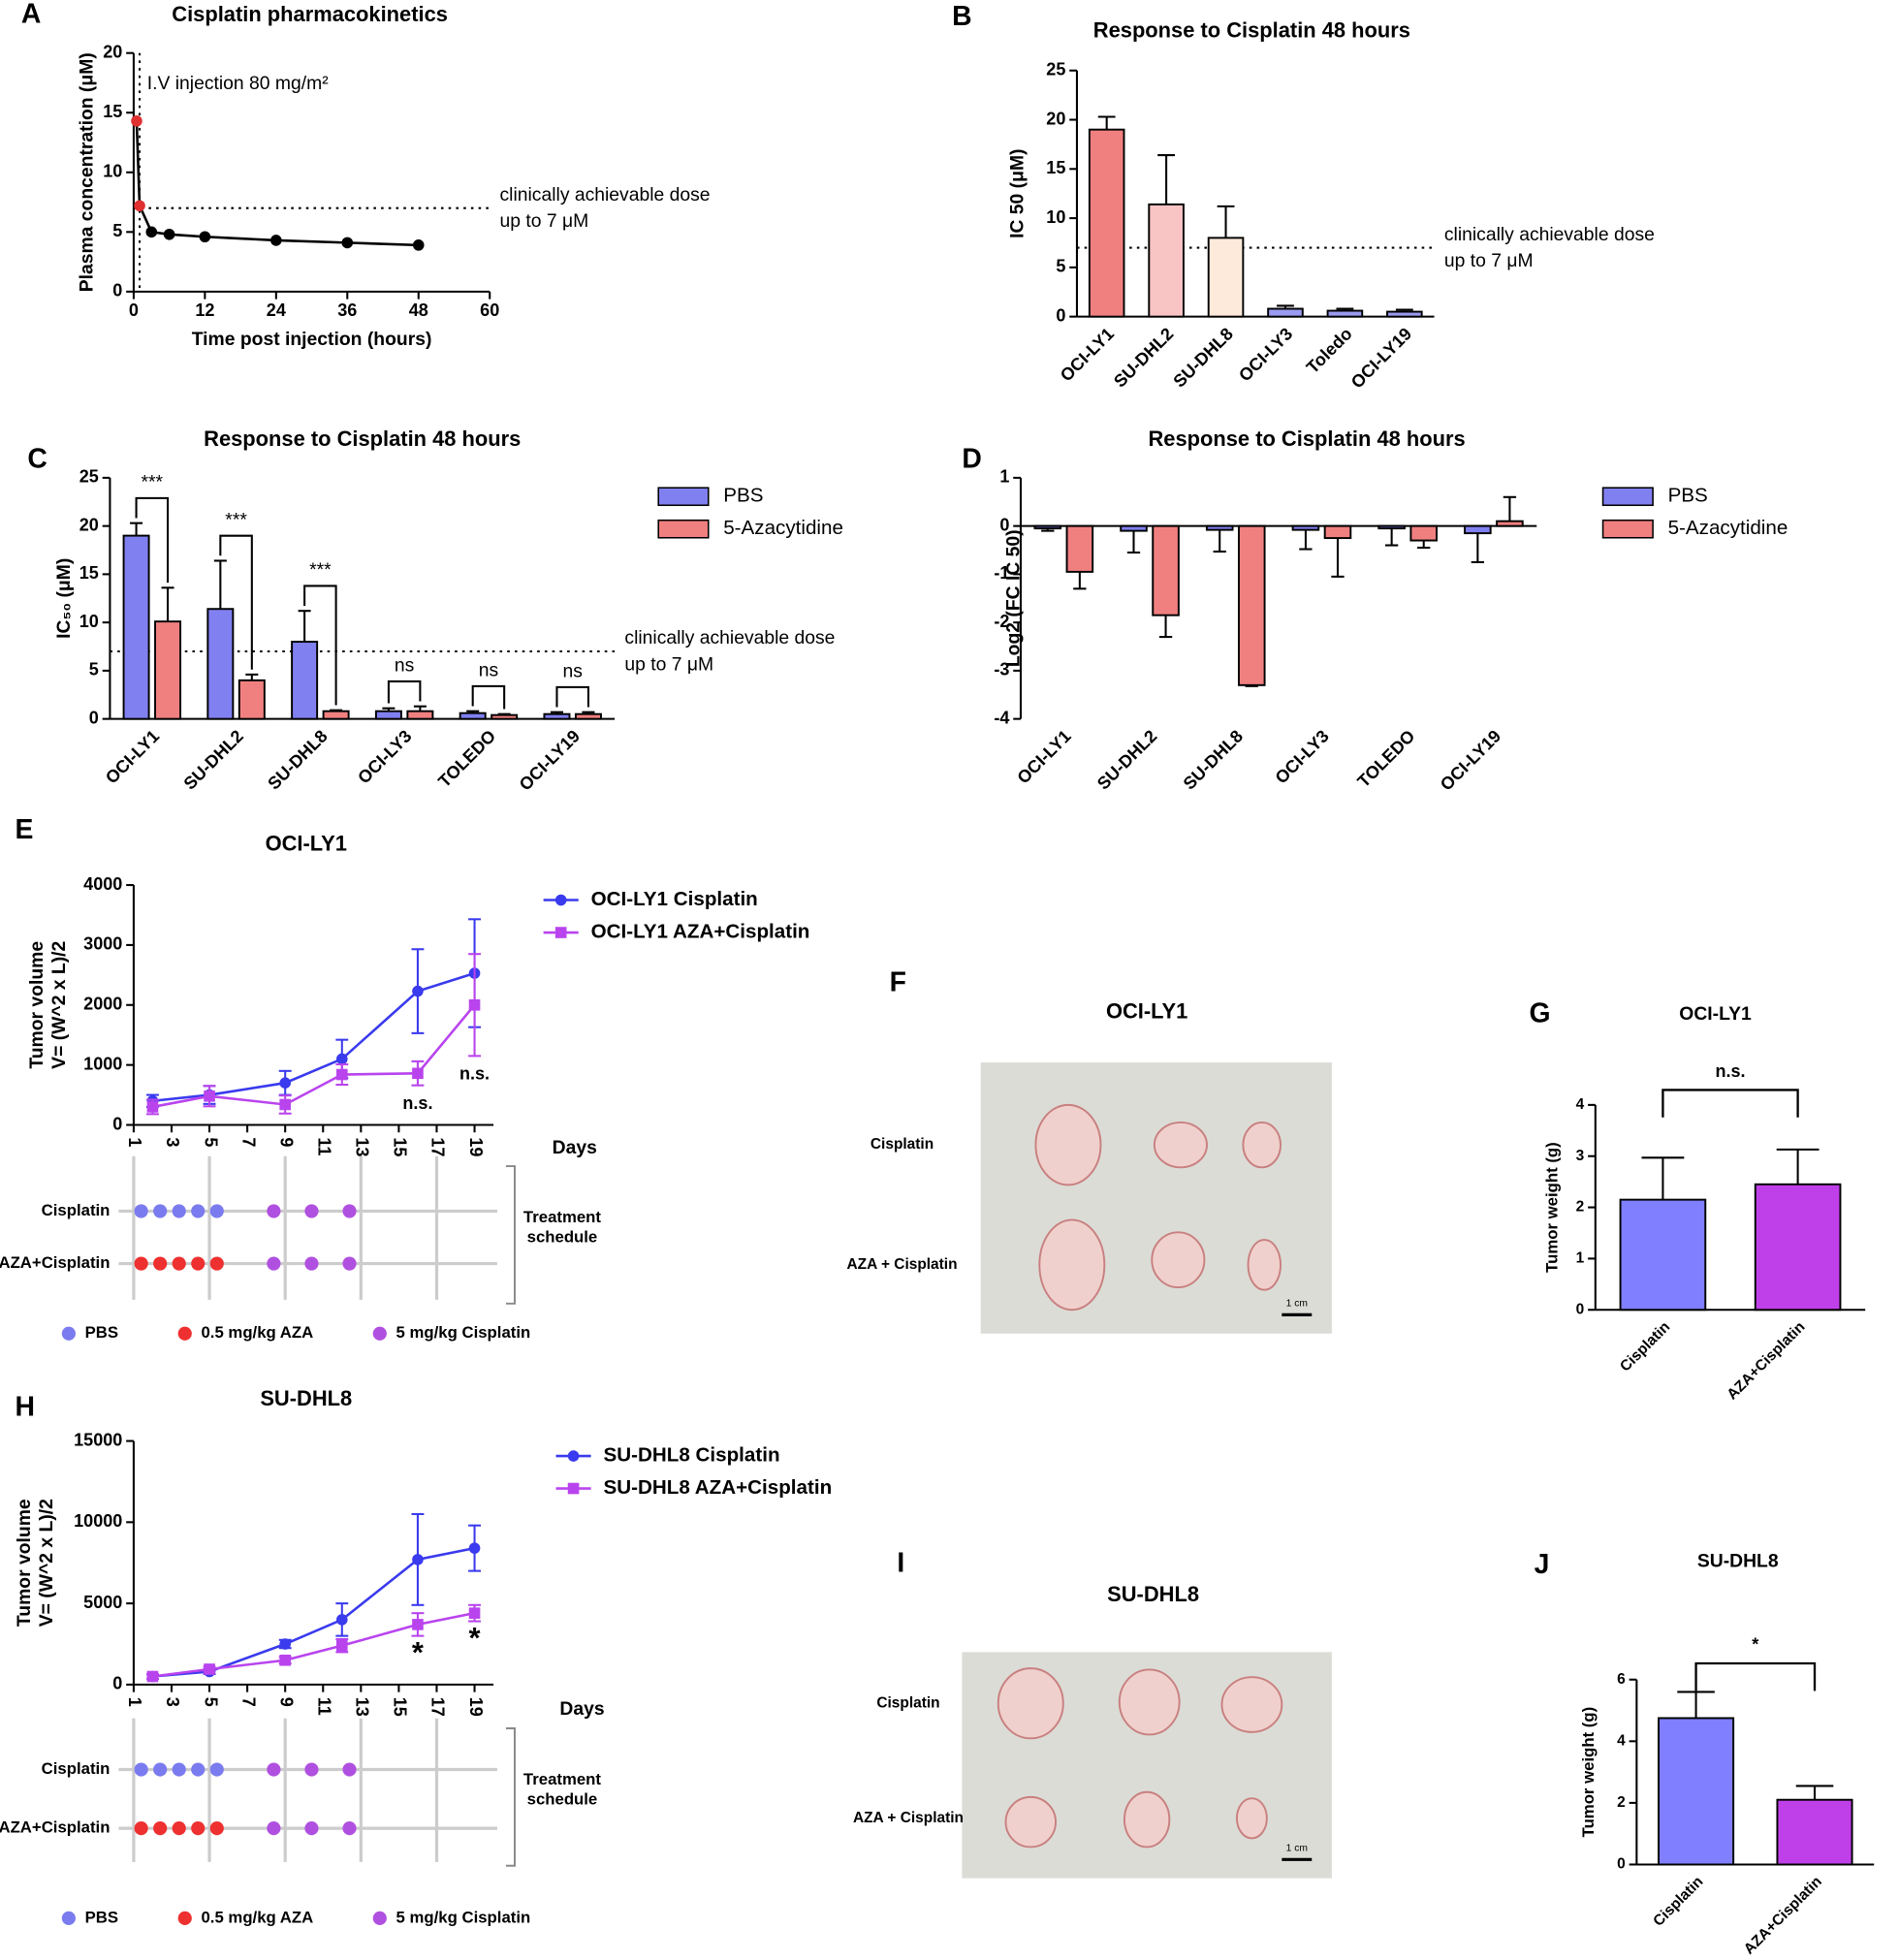 The height and width of the screenshot is (1960, 1899). Describe the element at coordinates (1580, 1156) in the screenshot. I see `y-tick-label: 3` at that location.